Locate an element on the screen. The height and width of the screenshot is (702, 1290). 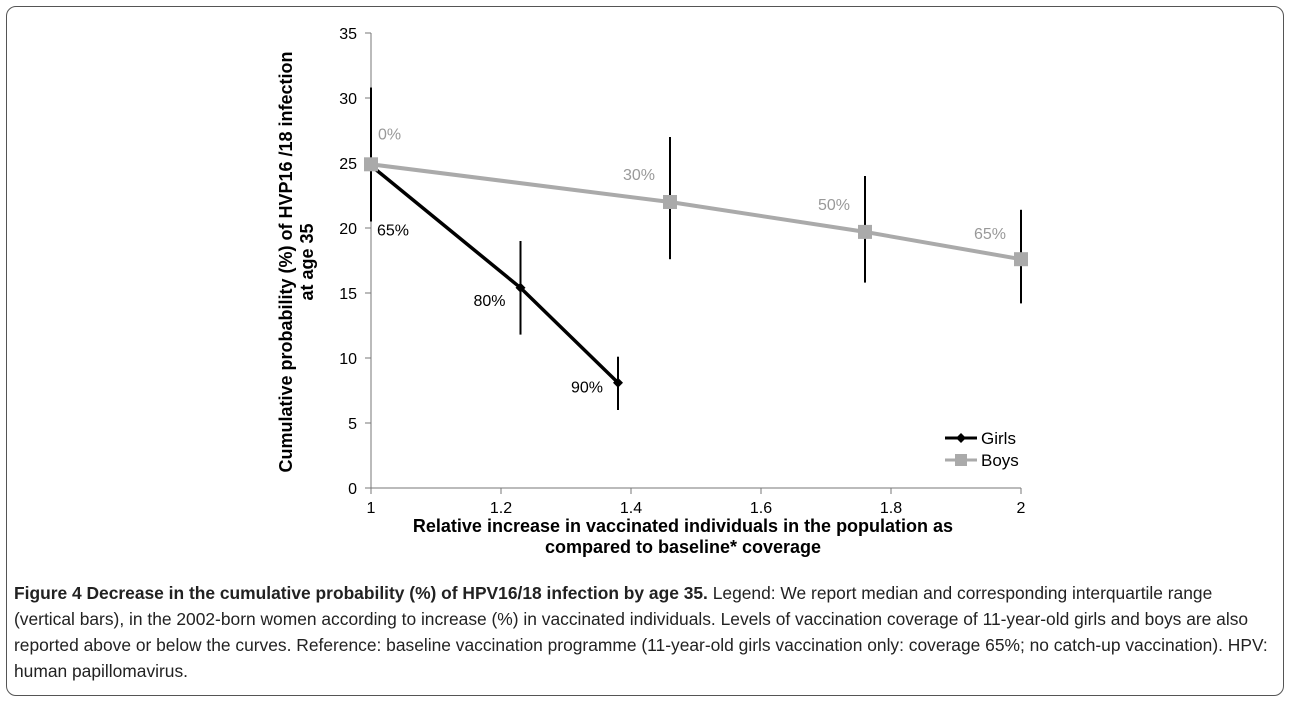
legend-label: Girls is located at coordinates (998, 438).